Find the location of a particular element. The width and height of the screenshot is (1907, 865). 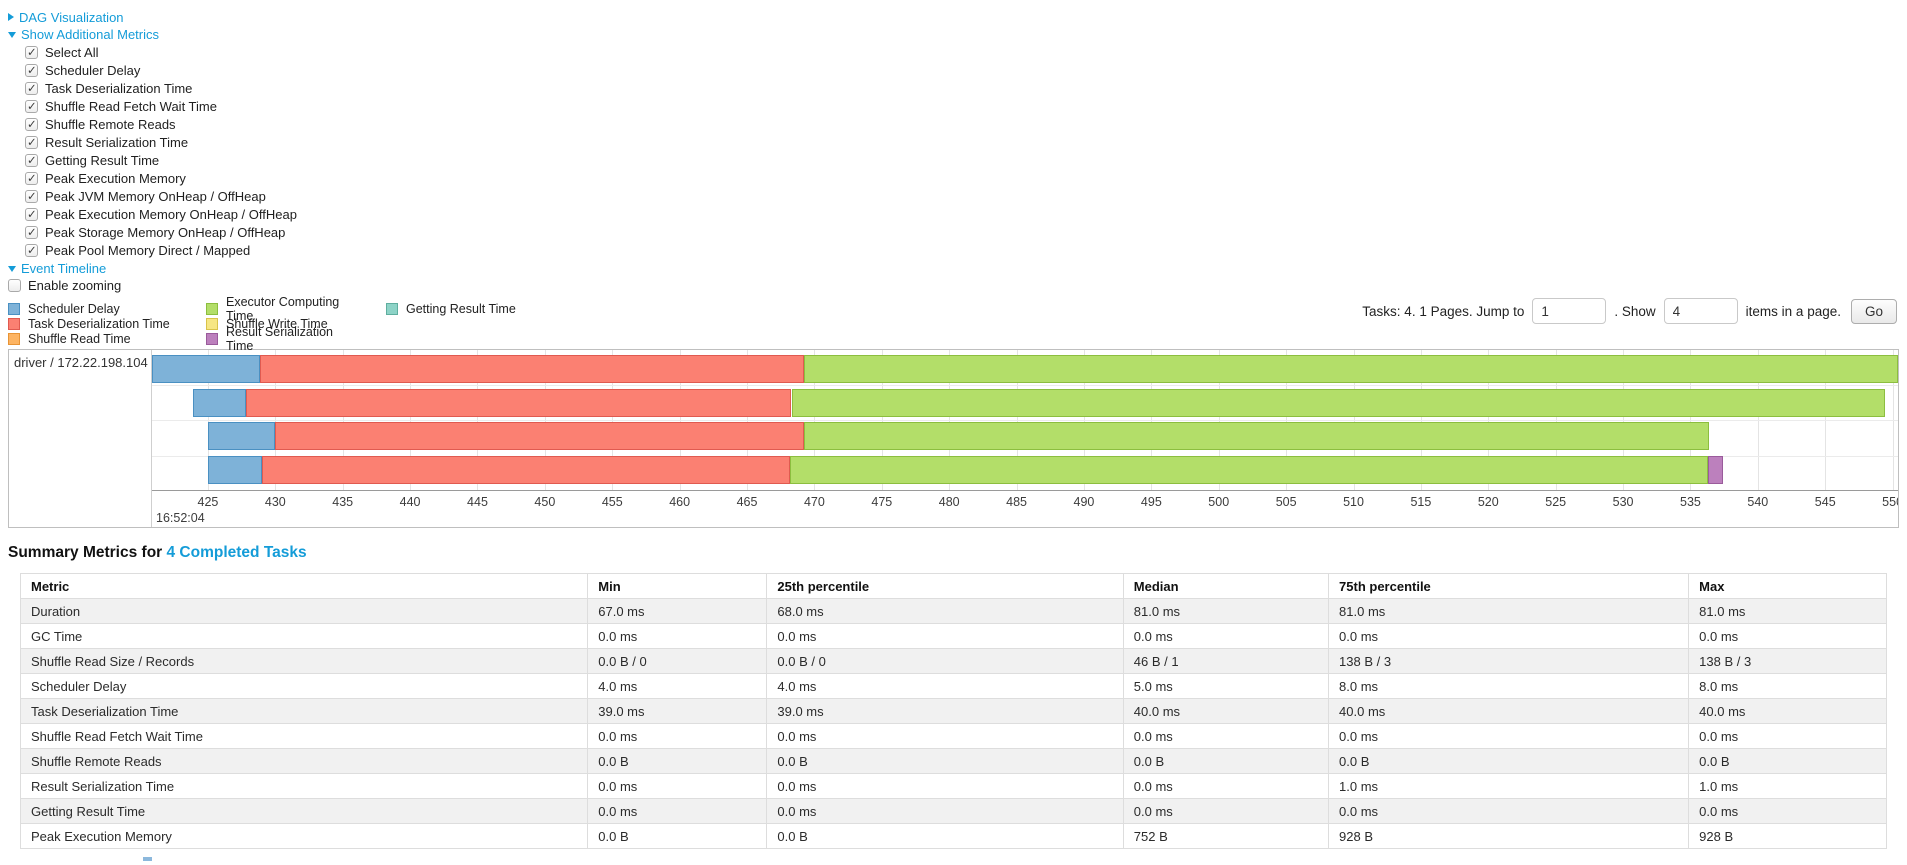

axis-tick-label: 445 is located at coordinates (477, 502).